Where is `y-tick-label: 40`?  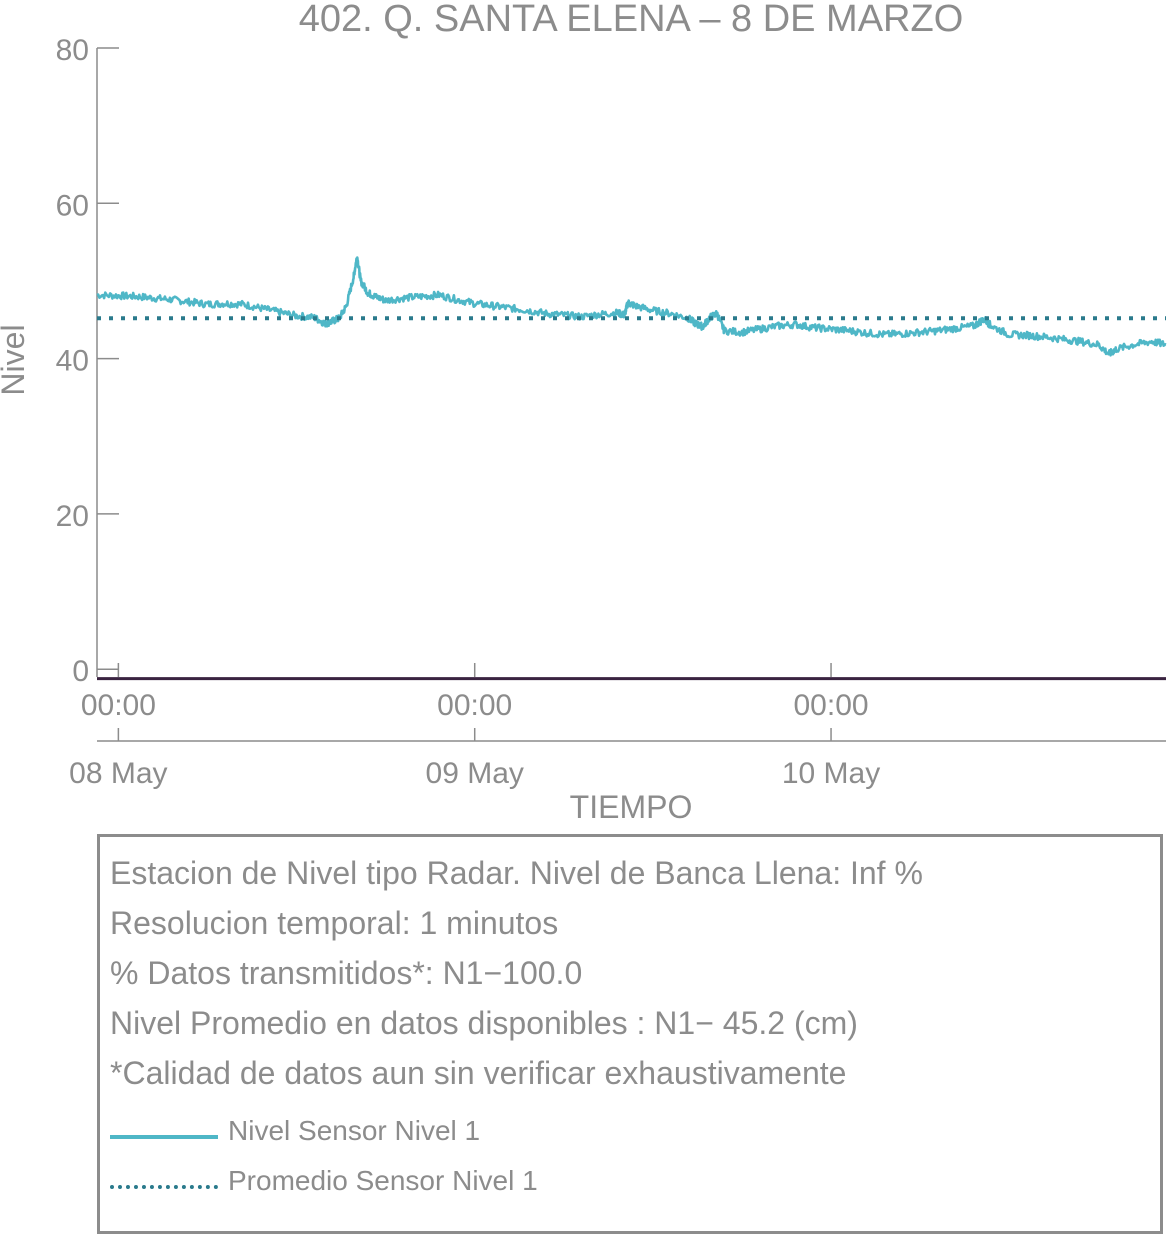 y-tick-label: 40 is located at coordinates (72, 361).